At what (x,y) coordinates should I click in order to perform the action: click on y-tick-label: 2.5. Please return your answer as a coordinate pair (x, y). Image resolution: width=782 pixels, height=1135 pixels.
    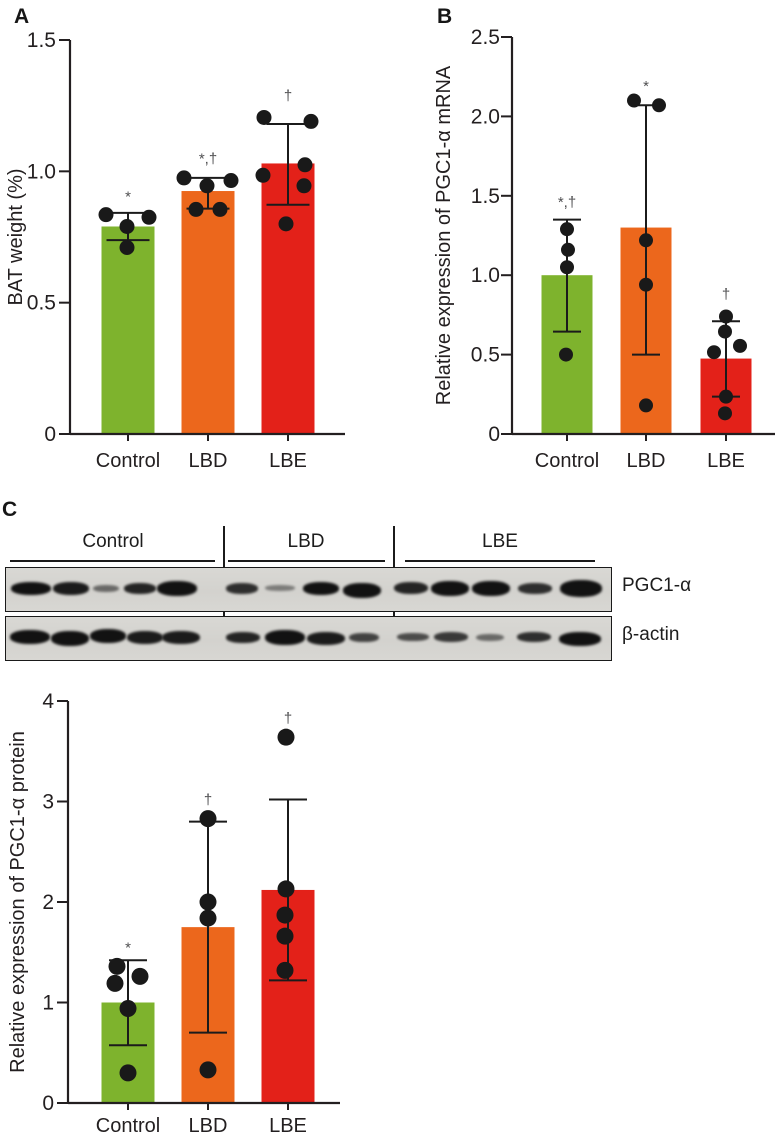
    Looking at the image, I should click on (485, 37).